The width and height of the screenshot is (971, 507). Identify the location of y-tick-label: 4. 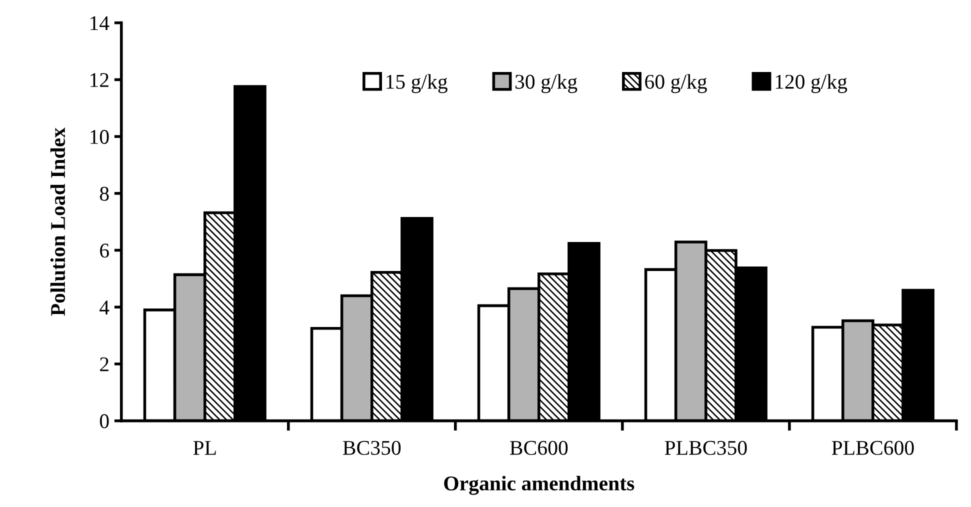
(105, 307).